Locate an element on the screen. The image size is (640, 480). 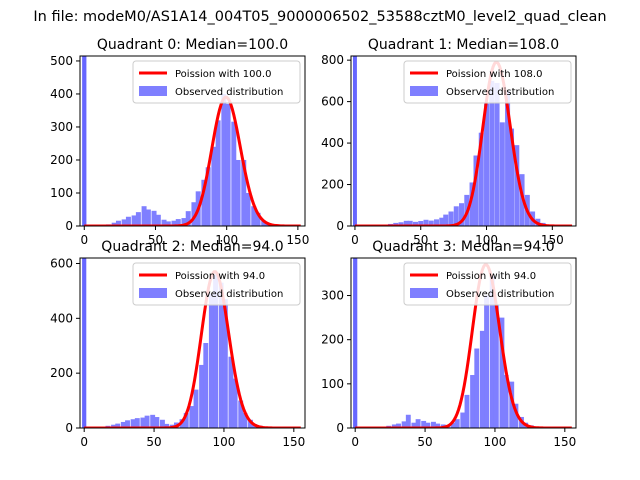
legend-label-poisson: Poission with 94.0 is located at coordinates (220, 276).